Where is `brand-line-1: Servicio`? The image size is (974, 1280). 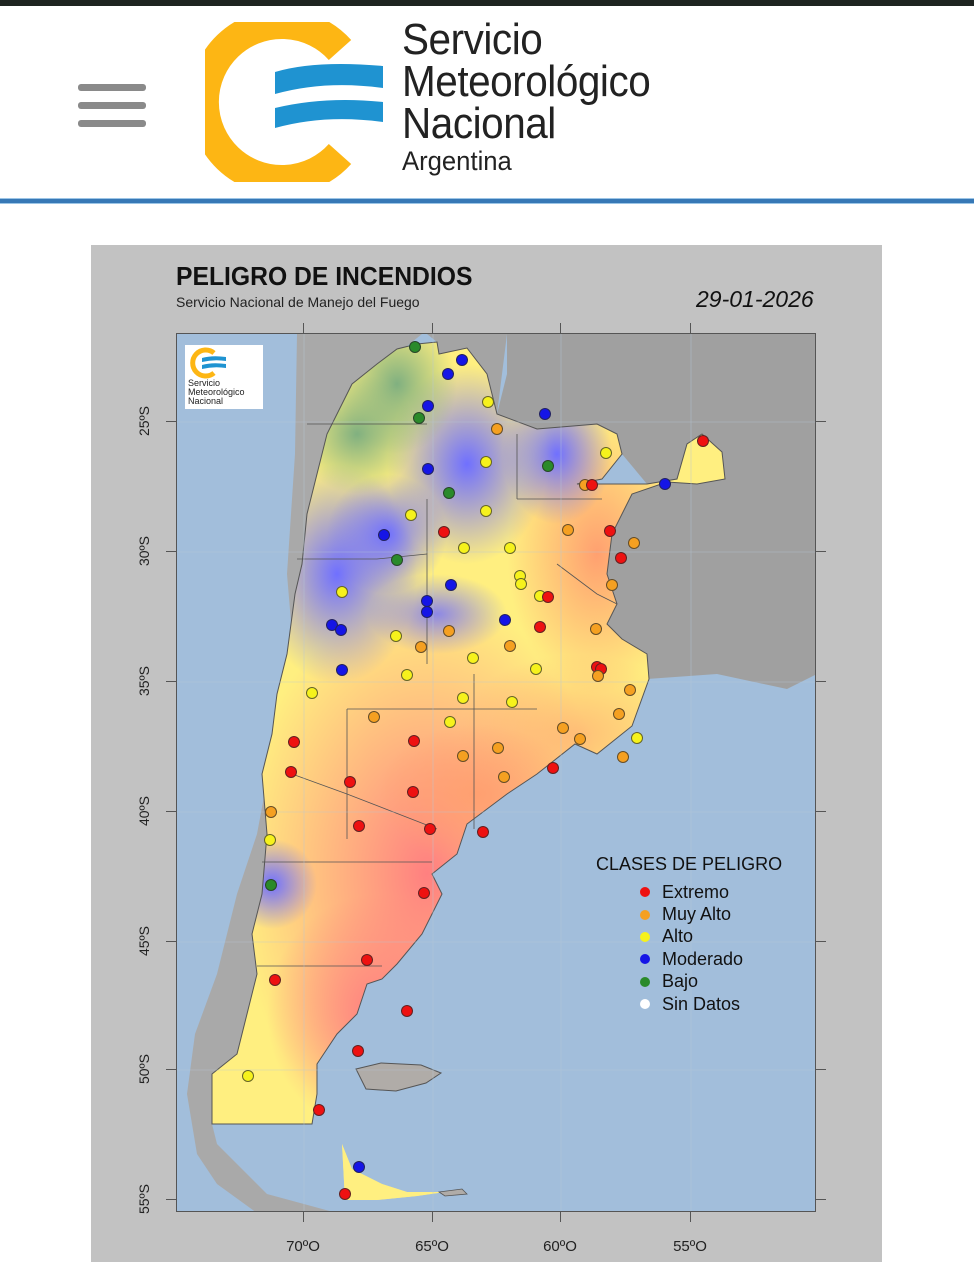 brand-line-1: Servicio is located at coordinates (472, 39).